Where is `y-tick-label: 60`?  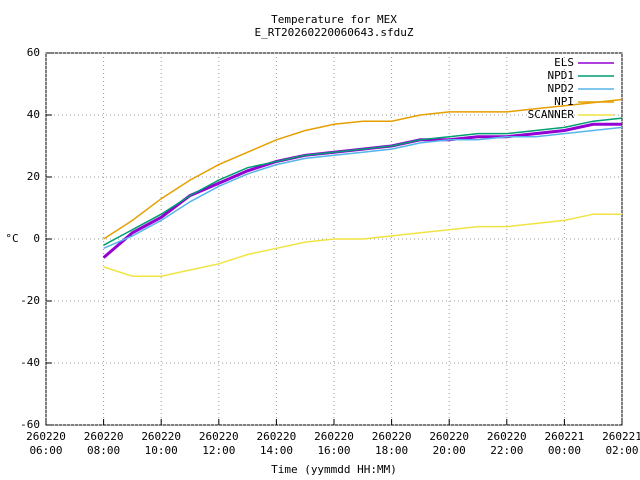 y-tick-label: 60 is located at coordinates (33, 52).